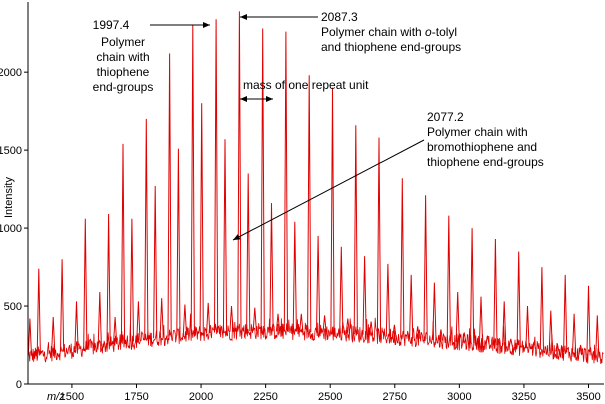 This screenshot has height=404, width=605. I want to click on x-tick-label: 2250, so click(265, 397).